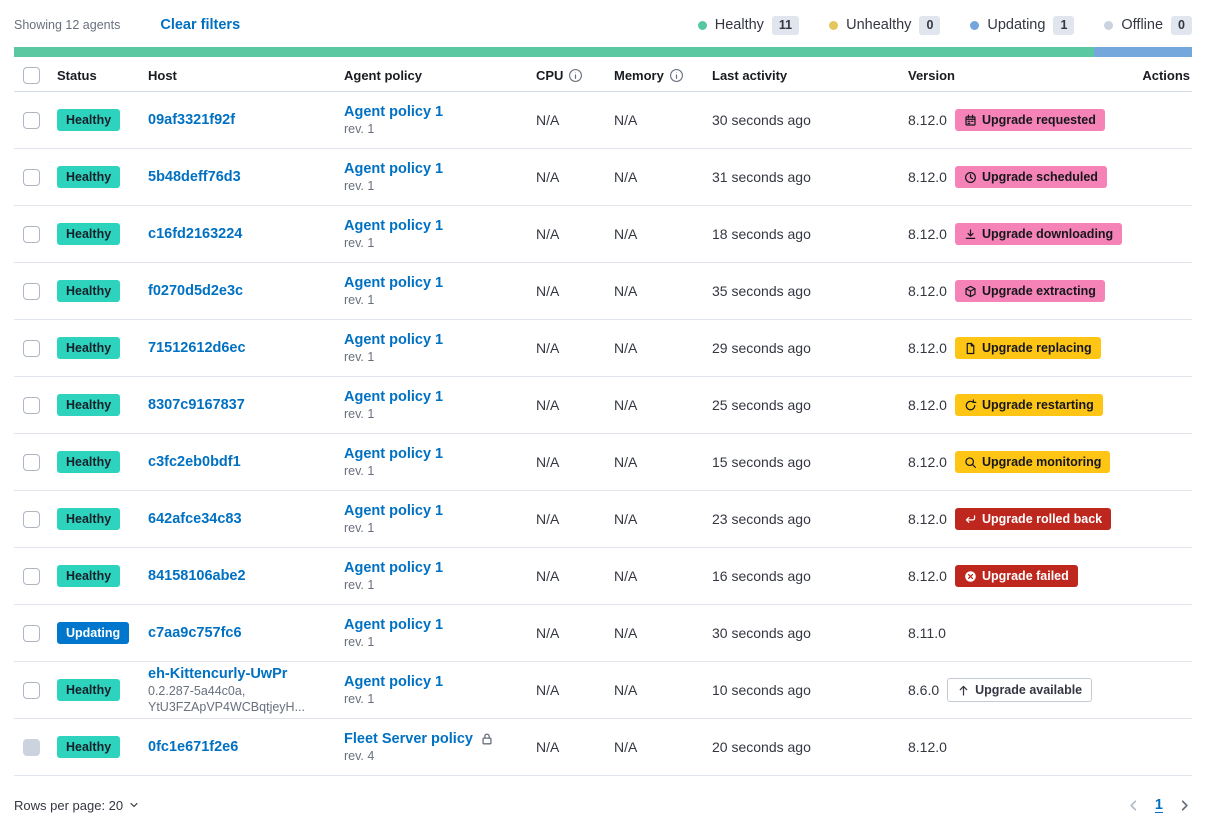 The height and width of the screenshot is (838, 1225). What do you see at coordinates (408, 738) in the screenshot?
I see `agent-policy-link: Fleet Server policy` at bounding box center [408, 738].